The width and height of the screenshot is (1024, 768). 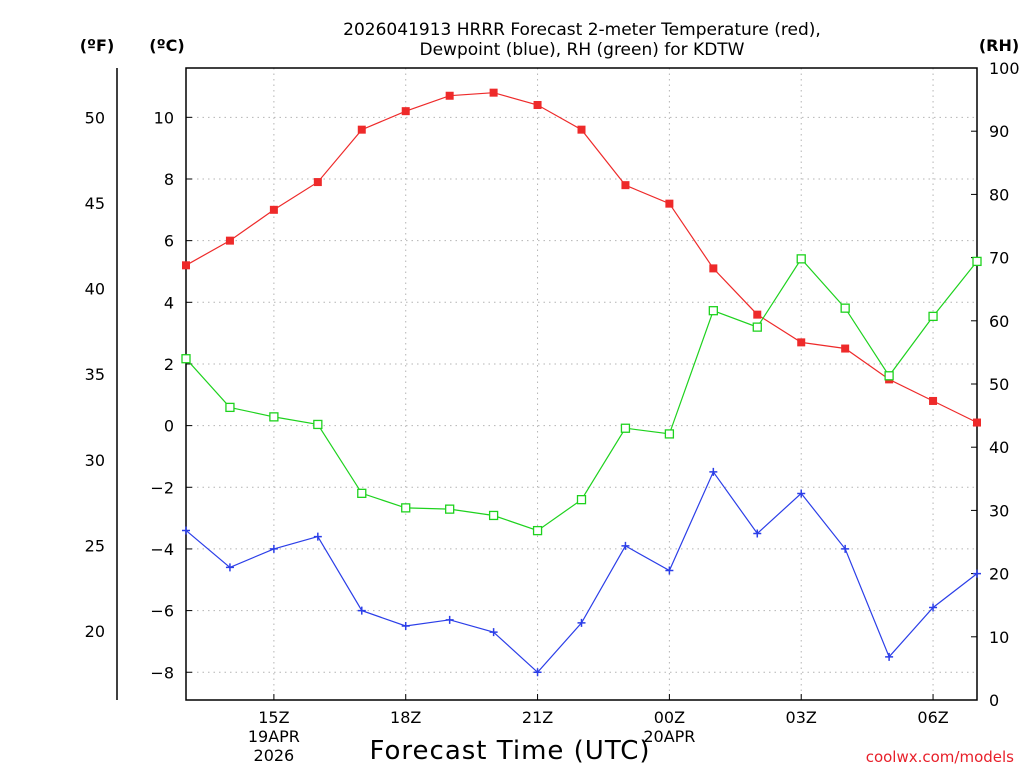 I want to click on fahrenheit-tick-label: 40, so click(x=95, y=289).